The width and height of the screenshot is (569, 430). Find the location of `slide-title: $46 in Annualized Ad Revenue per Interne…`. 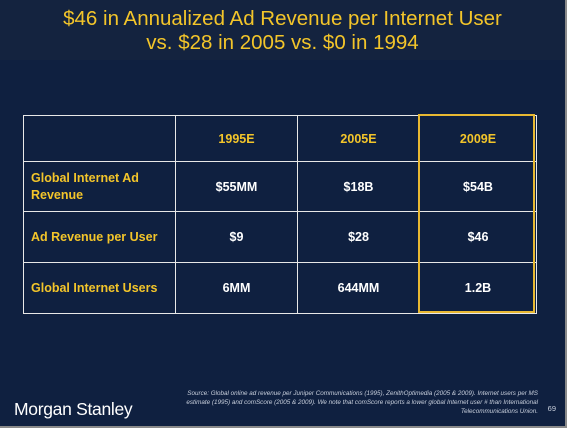

slide-title: $46 in Annualized Ad Revenue per Interne… is located at coordinates (282, 31).